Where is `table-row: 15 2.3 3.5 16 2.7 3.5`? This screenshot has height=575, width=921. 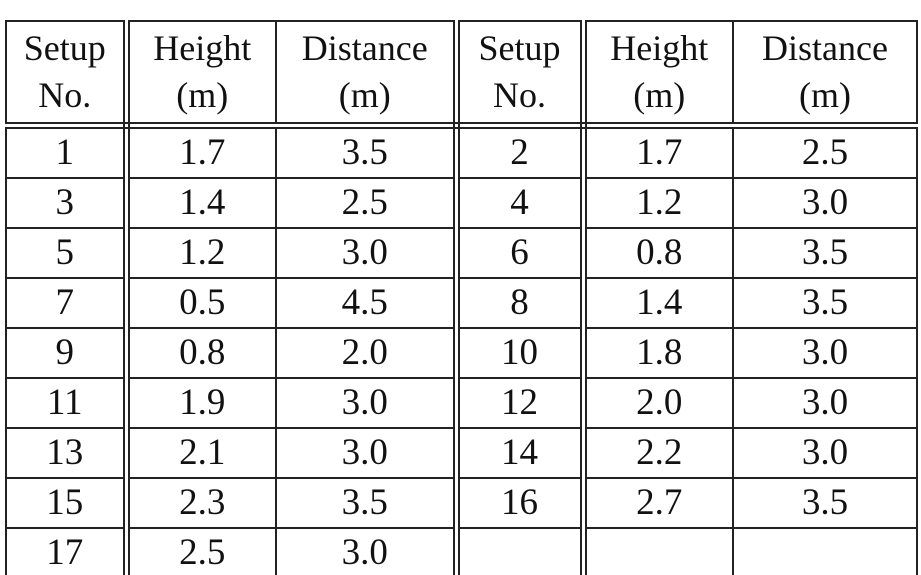
table-row: 15 2.3 3.5 16 2.7 3.5 is located at coordinates (461, 503).